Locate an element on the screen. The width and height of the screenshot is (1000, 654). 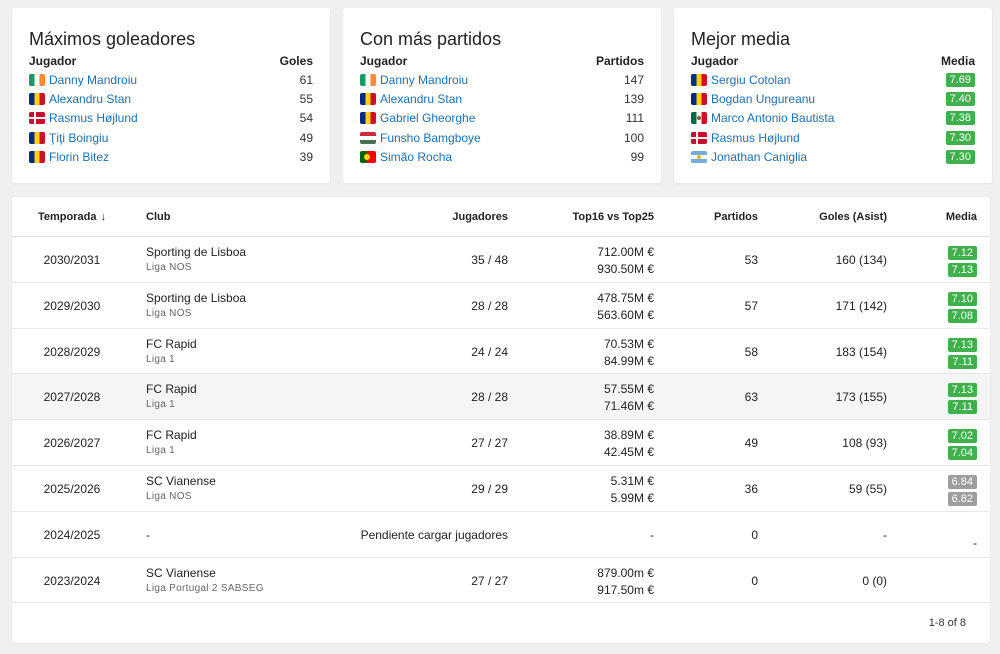
player-cell: Funsho Bamgboye is located at coordinates (420, 138).